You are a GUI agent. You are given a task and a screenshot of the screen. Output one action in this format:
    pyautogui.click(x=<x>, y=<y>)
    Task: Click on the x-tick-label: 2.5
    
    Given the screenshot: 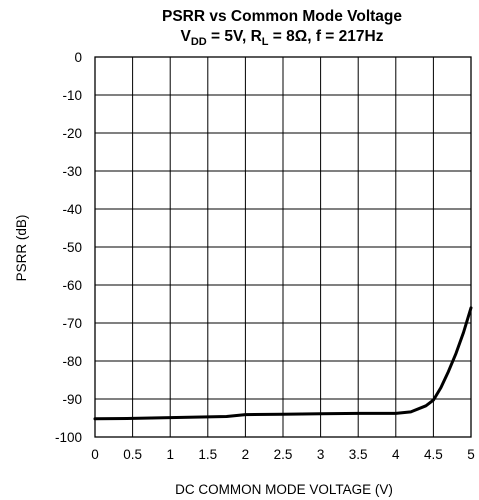 What is the action you would take?
    pyautogui.click(x=283, y=454)
    